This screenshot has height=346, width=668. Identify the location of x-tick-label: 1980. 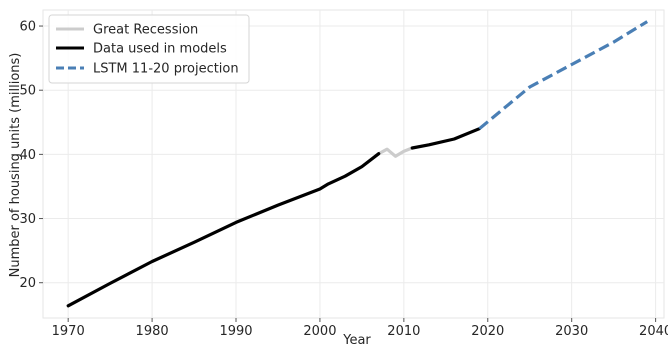
(152, 331).